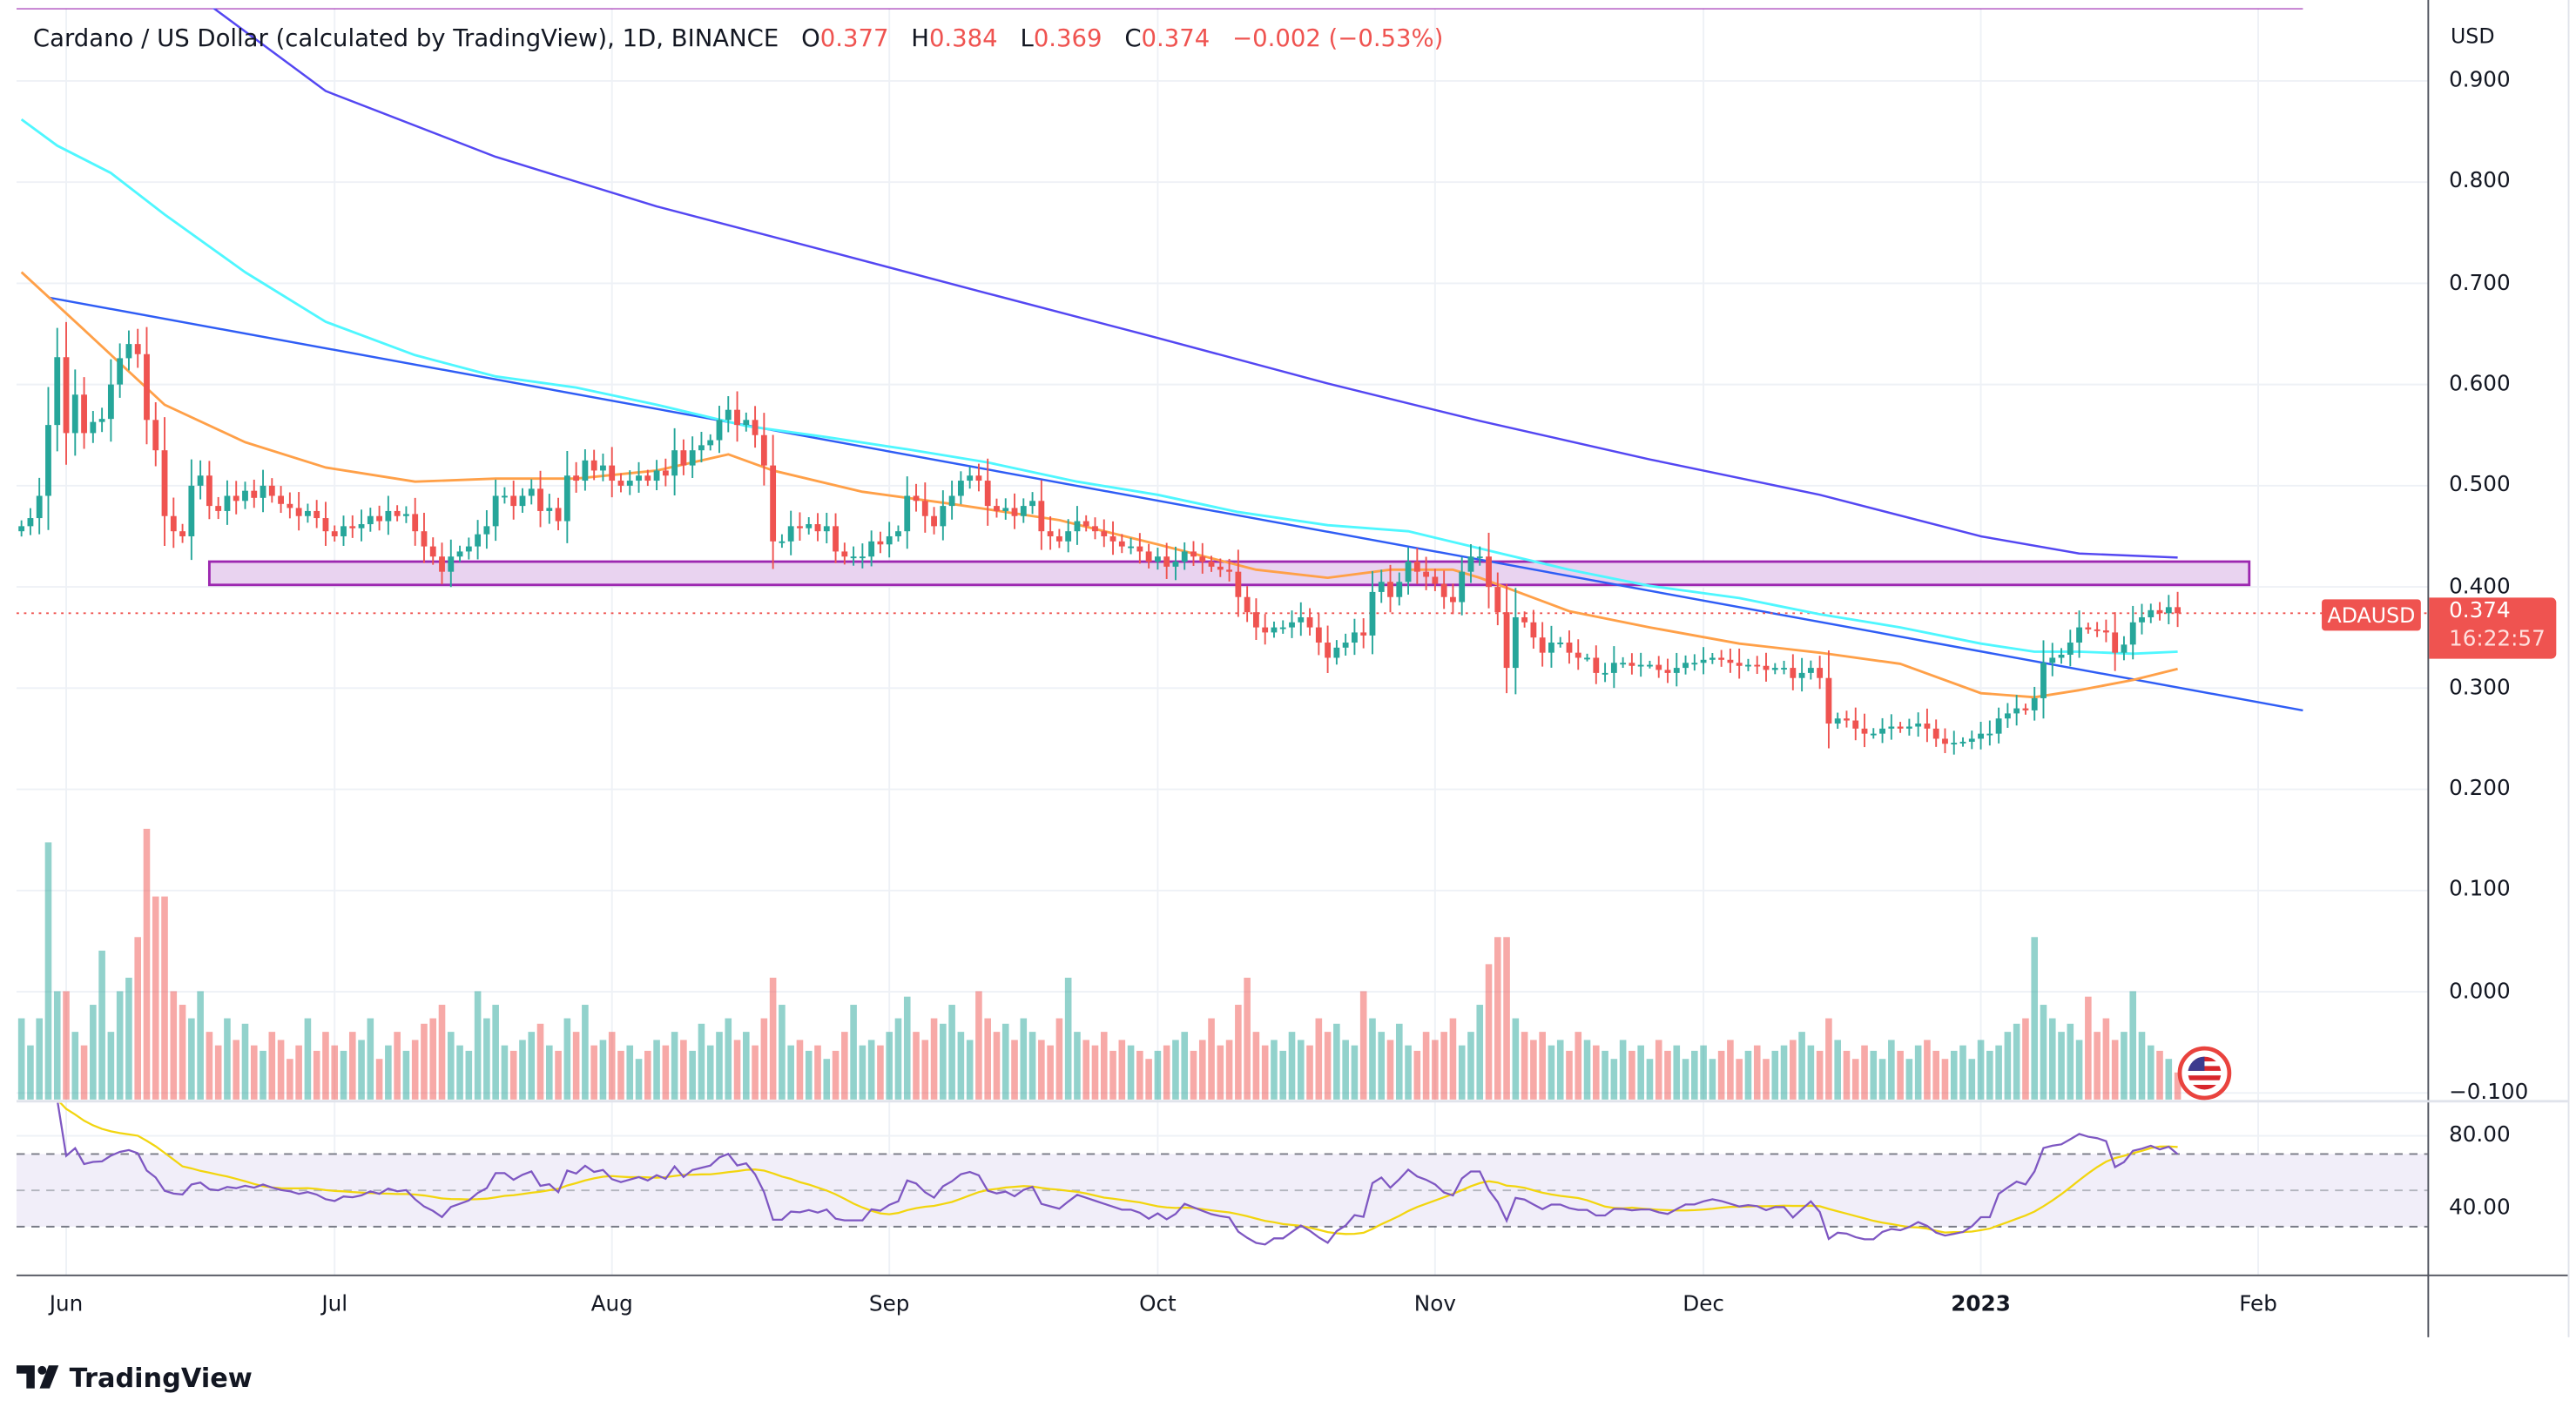 The width and height of the screenshot is (2576, 1407). Describe the element at coordinates (1068, 39) in the screenshot. I see `low-value: 0.369` at that location.